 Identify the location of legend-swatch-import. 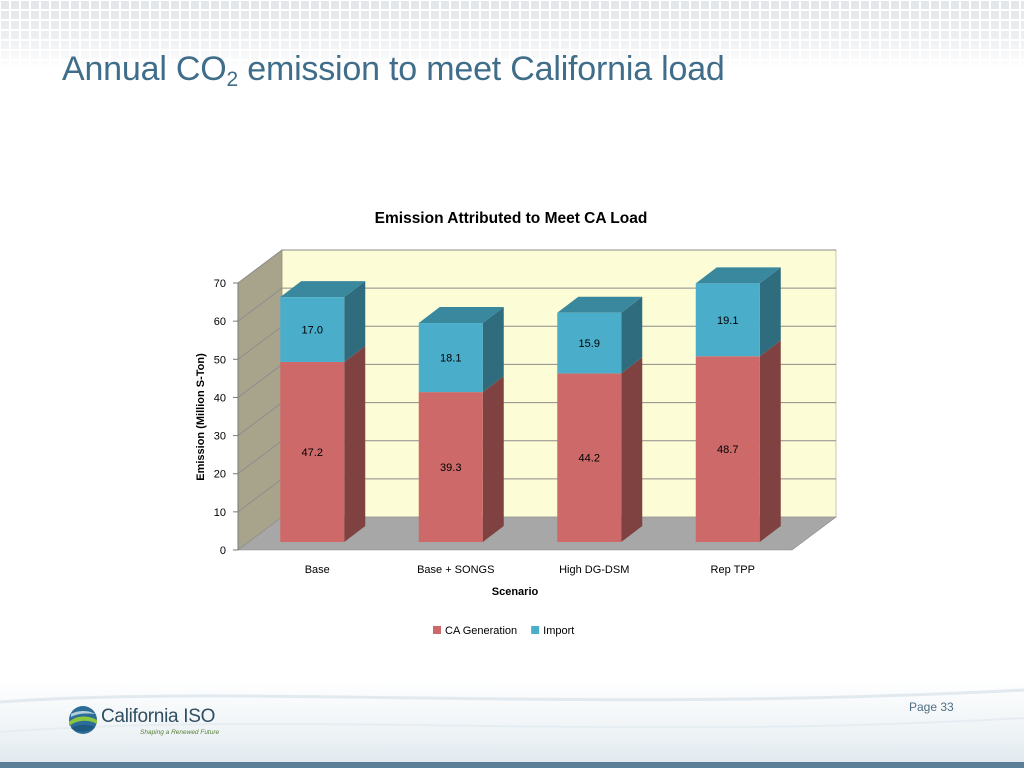
(535, 630).